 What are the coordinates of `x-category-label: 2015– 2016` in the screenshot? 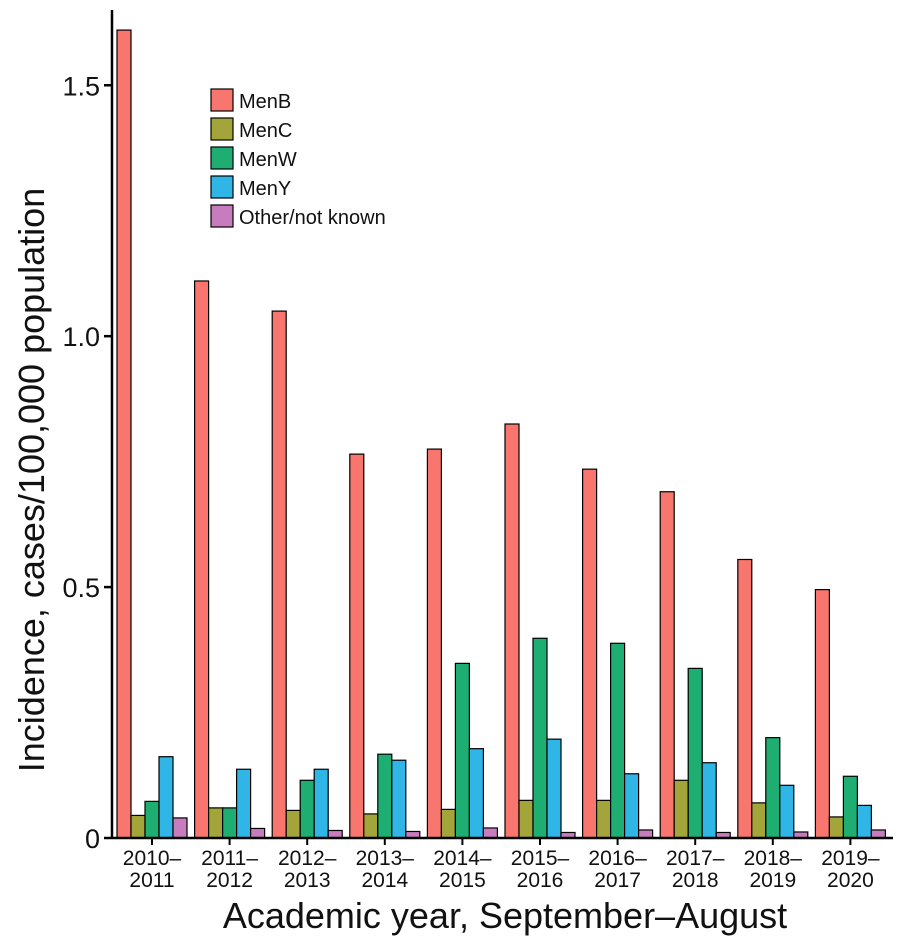 It's located at (540, 869).